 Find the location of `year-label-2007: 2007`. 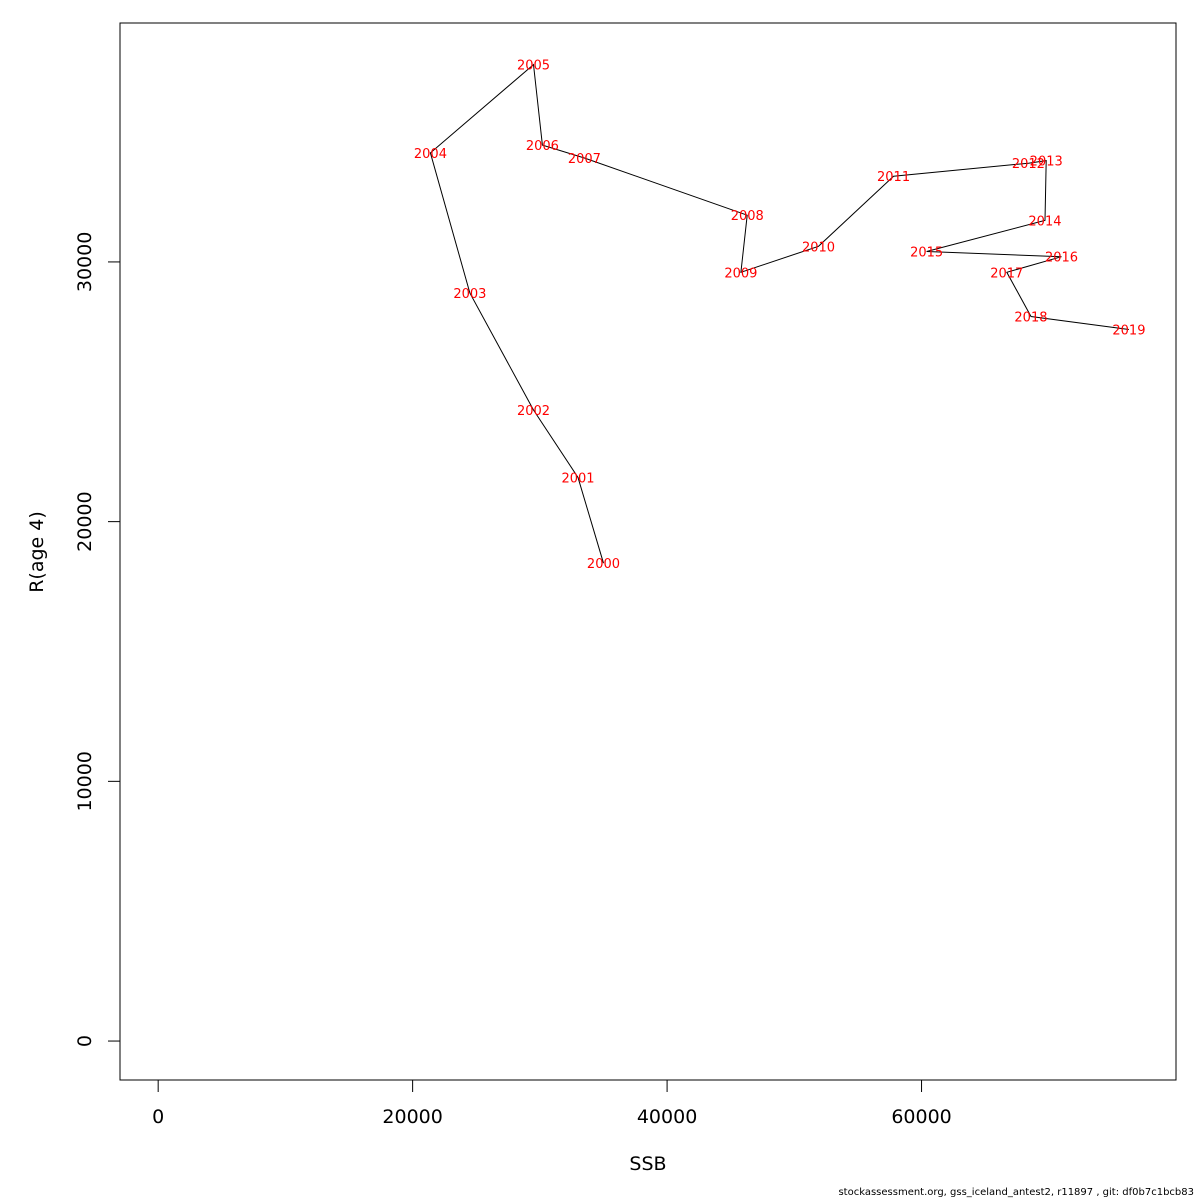

year-label-2007: 2007 is located at coordinates (584, 159).